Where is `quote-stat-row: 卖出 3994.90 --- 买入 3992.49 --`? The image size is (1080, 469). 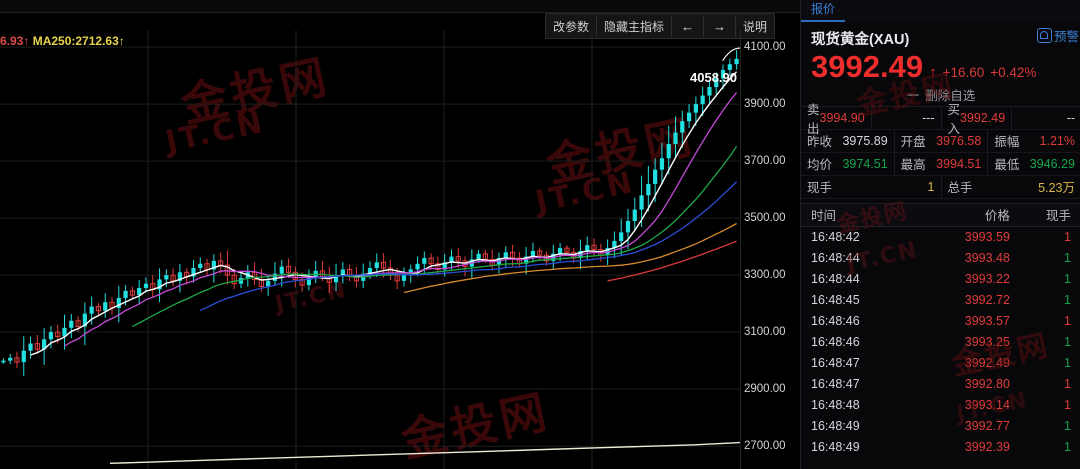 quote-stat-row: 卖出 3994.90 --- 买入 3992.49 -- is located at coordinates (940, 119).